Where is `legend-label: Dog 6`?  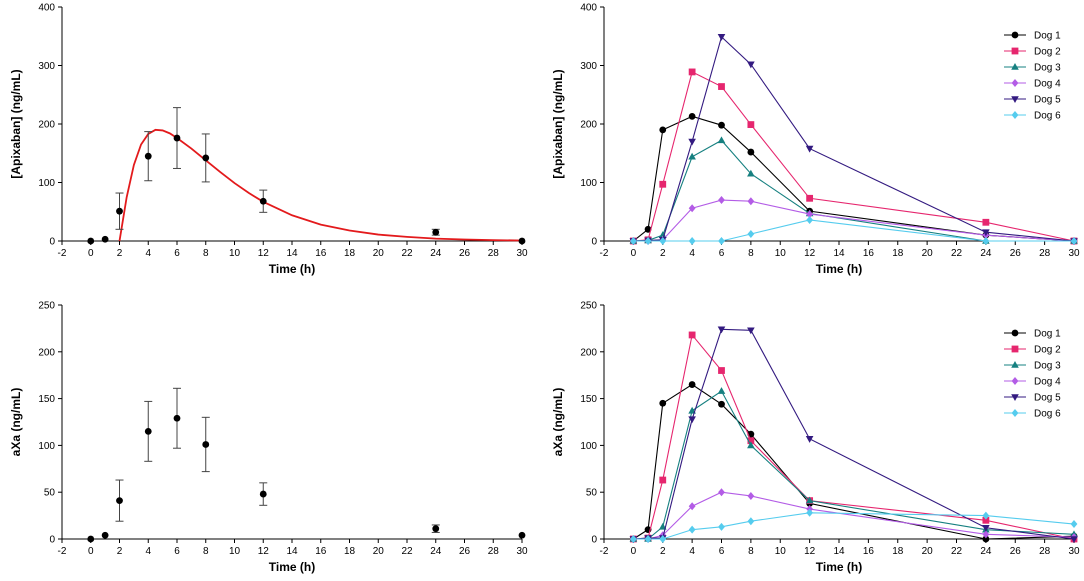
legend-label: Dog 6 is located at coordinates (1047, 414).